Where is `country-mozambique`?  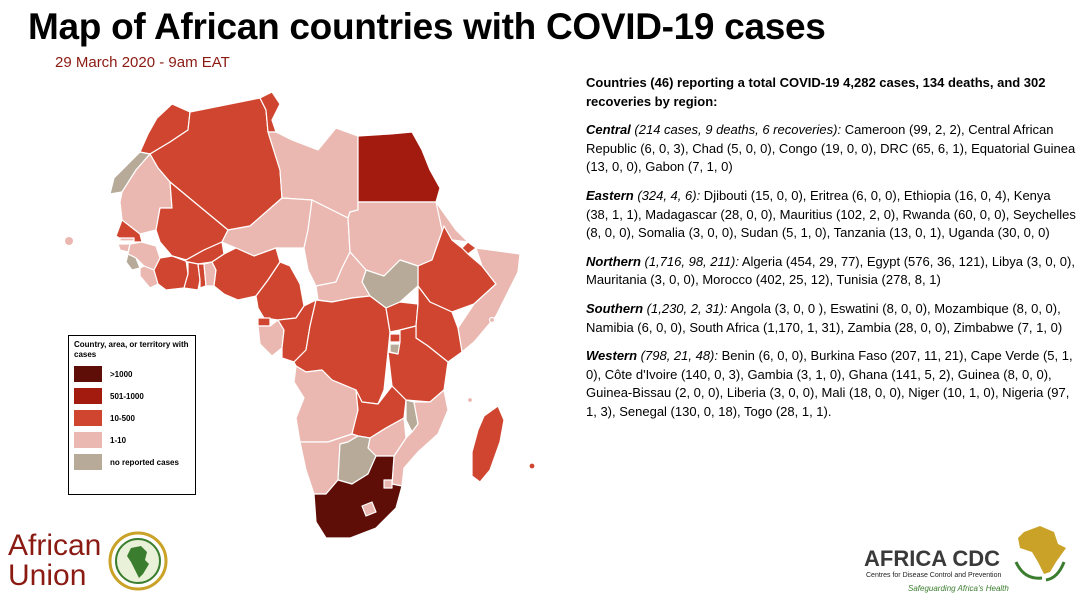
country-mozambique is located at coordinates (420, 438).